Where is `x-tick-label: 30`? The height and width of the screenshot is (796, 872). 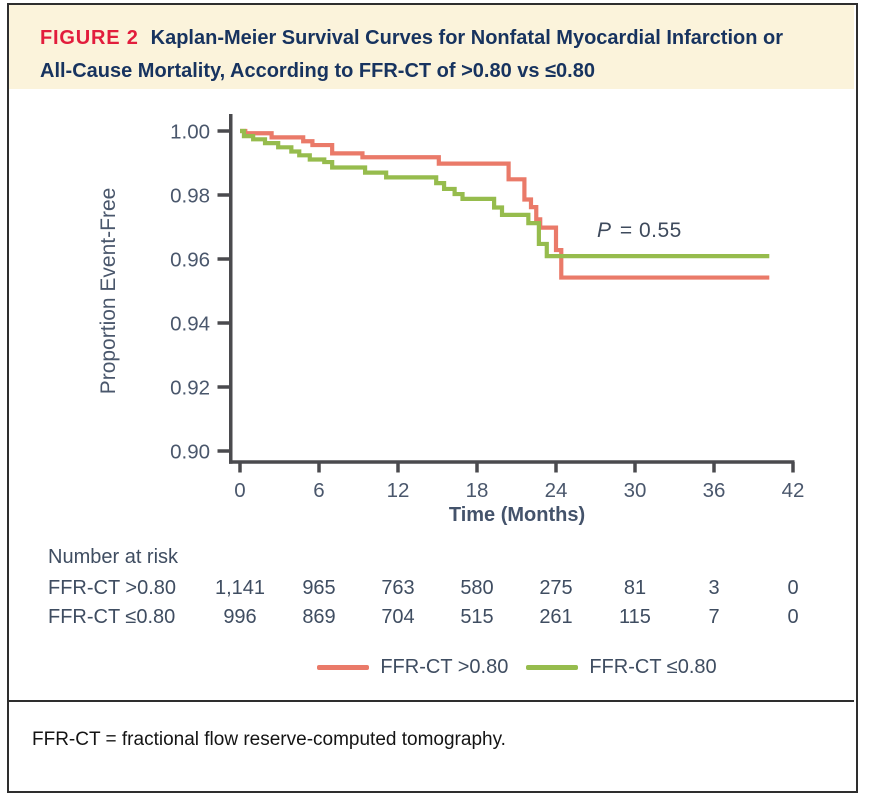 x-tick-label: 30 is located at coordinates (635, 490).